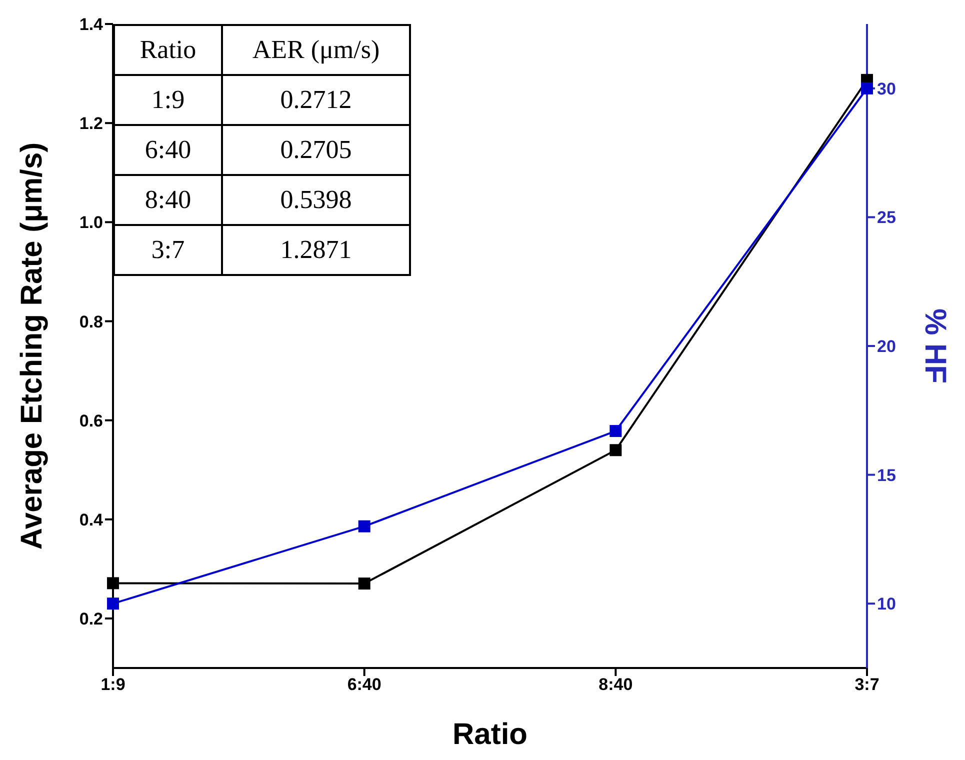 The image size is (965, 760). What do you see at coordinates (316, 150) in the screenshot?
I see `annotation: 0.2705` at bounding box center [316, 150].